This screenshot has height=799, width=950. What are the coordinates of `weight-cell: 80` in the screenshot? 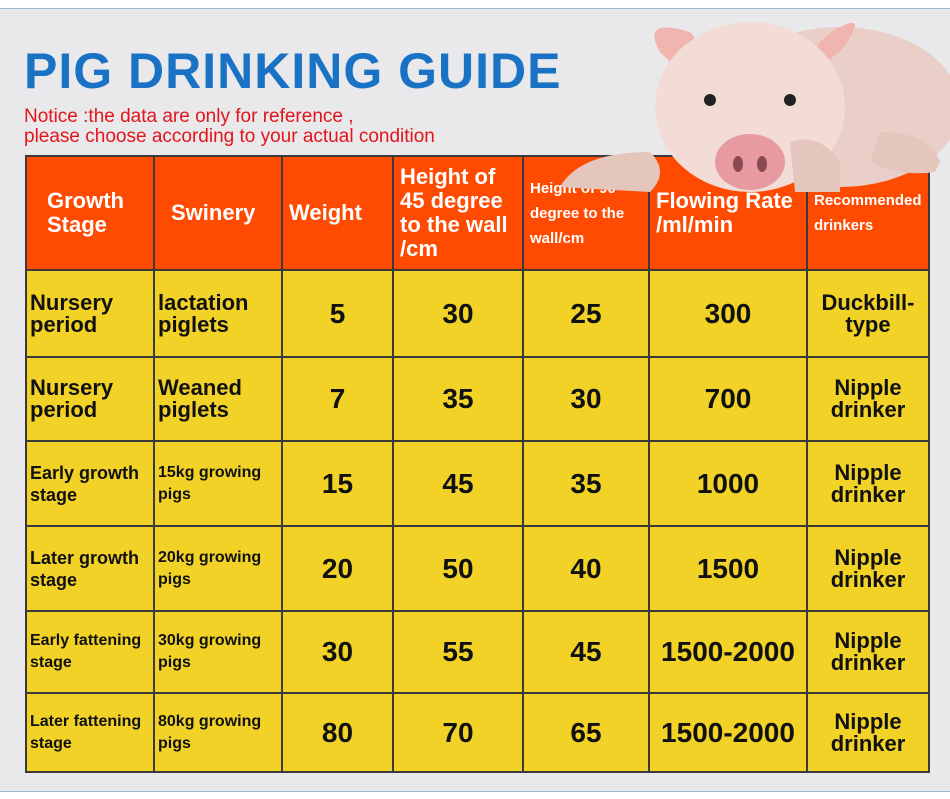 It's located at (337, 732).